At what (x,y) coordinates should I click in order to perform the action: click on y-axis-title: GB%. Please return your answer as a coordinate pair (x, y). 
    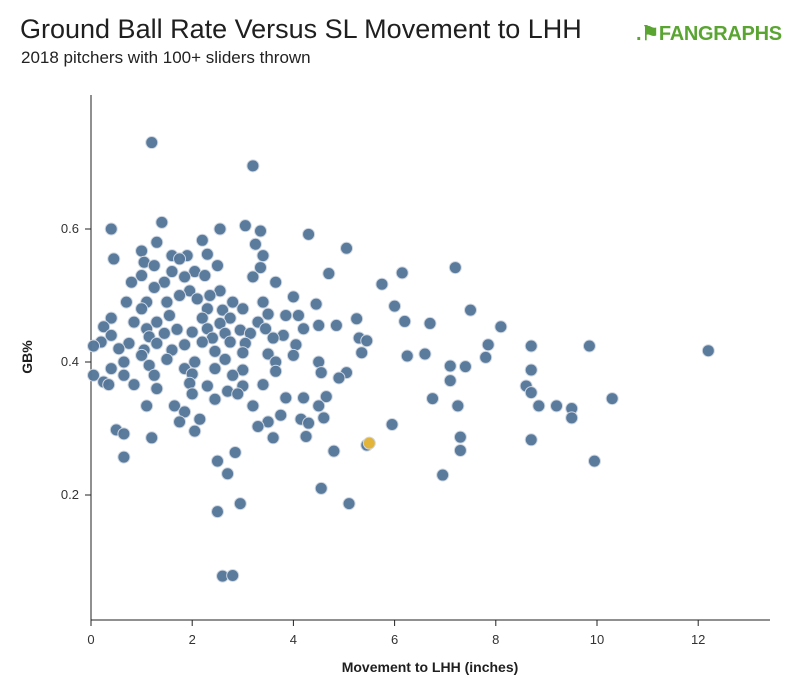
    Looking at the image, I should click on (27, 357).